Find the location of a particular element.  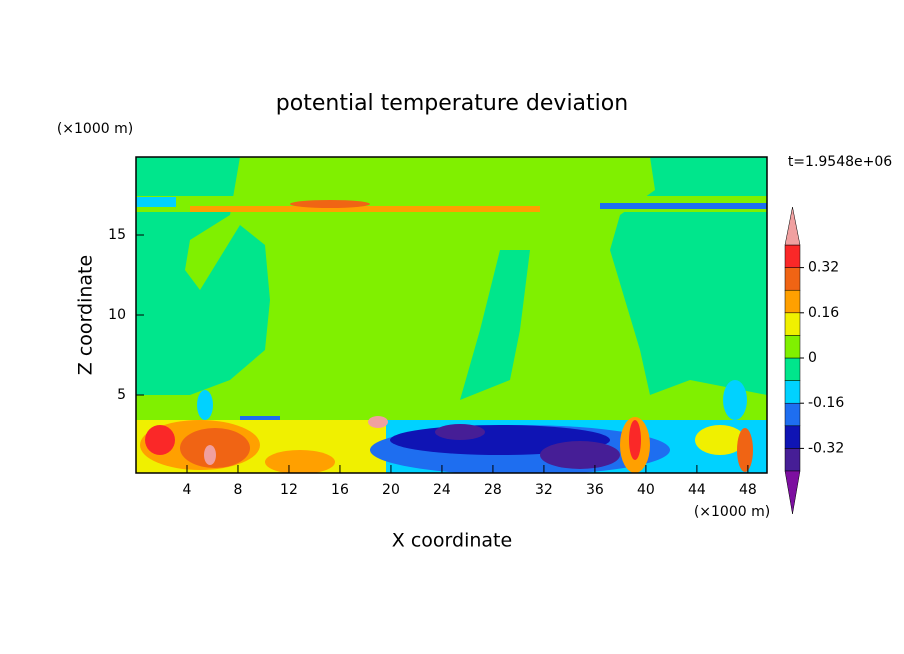

x-tick-label: 36 is located at coordinates (595, 490).